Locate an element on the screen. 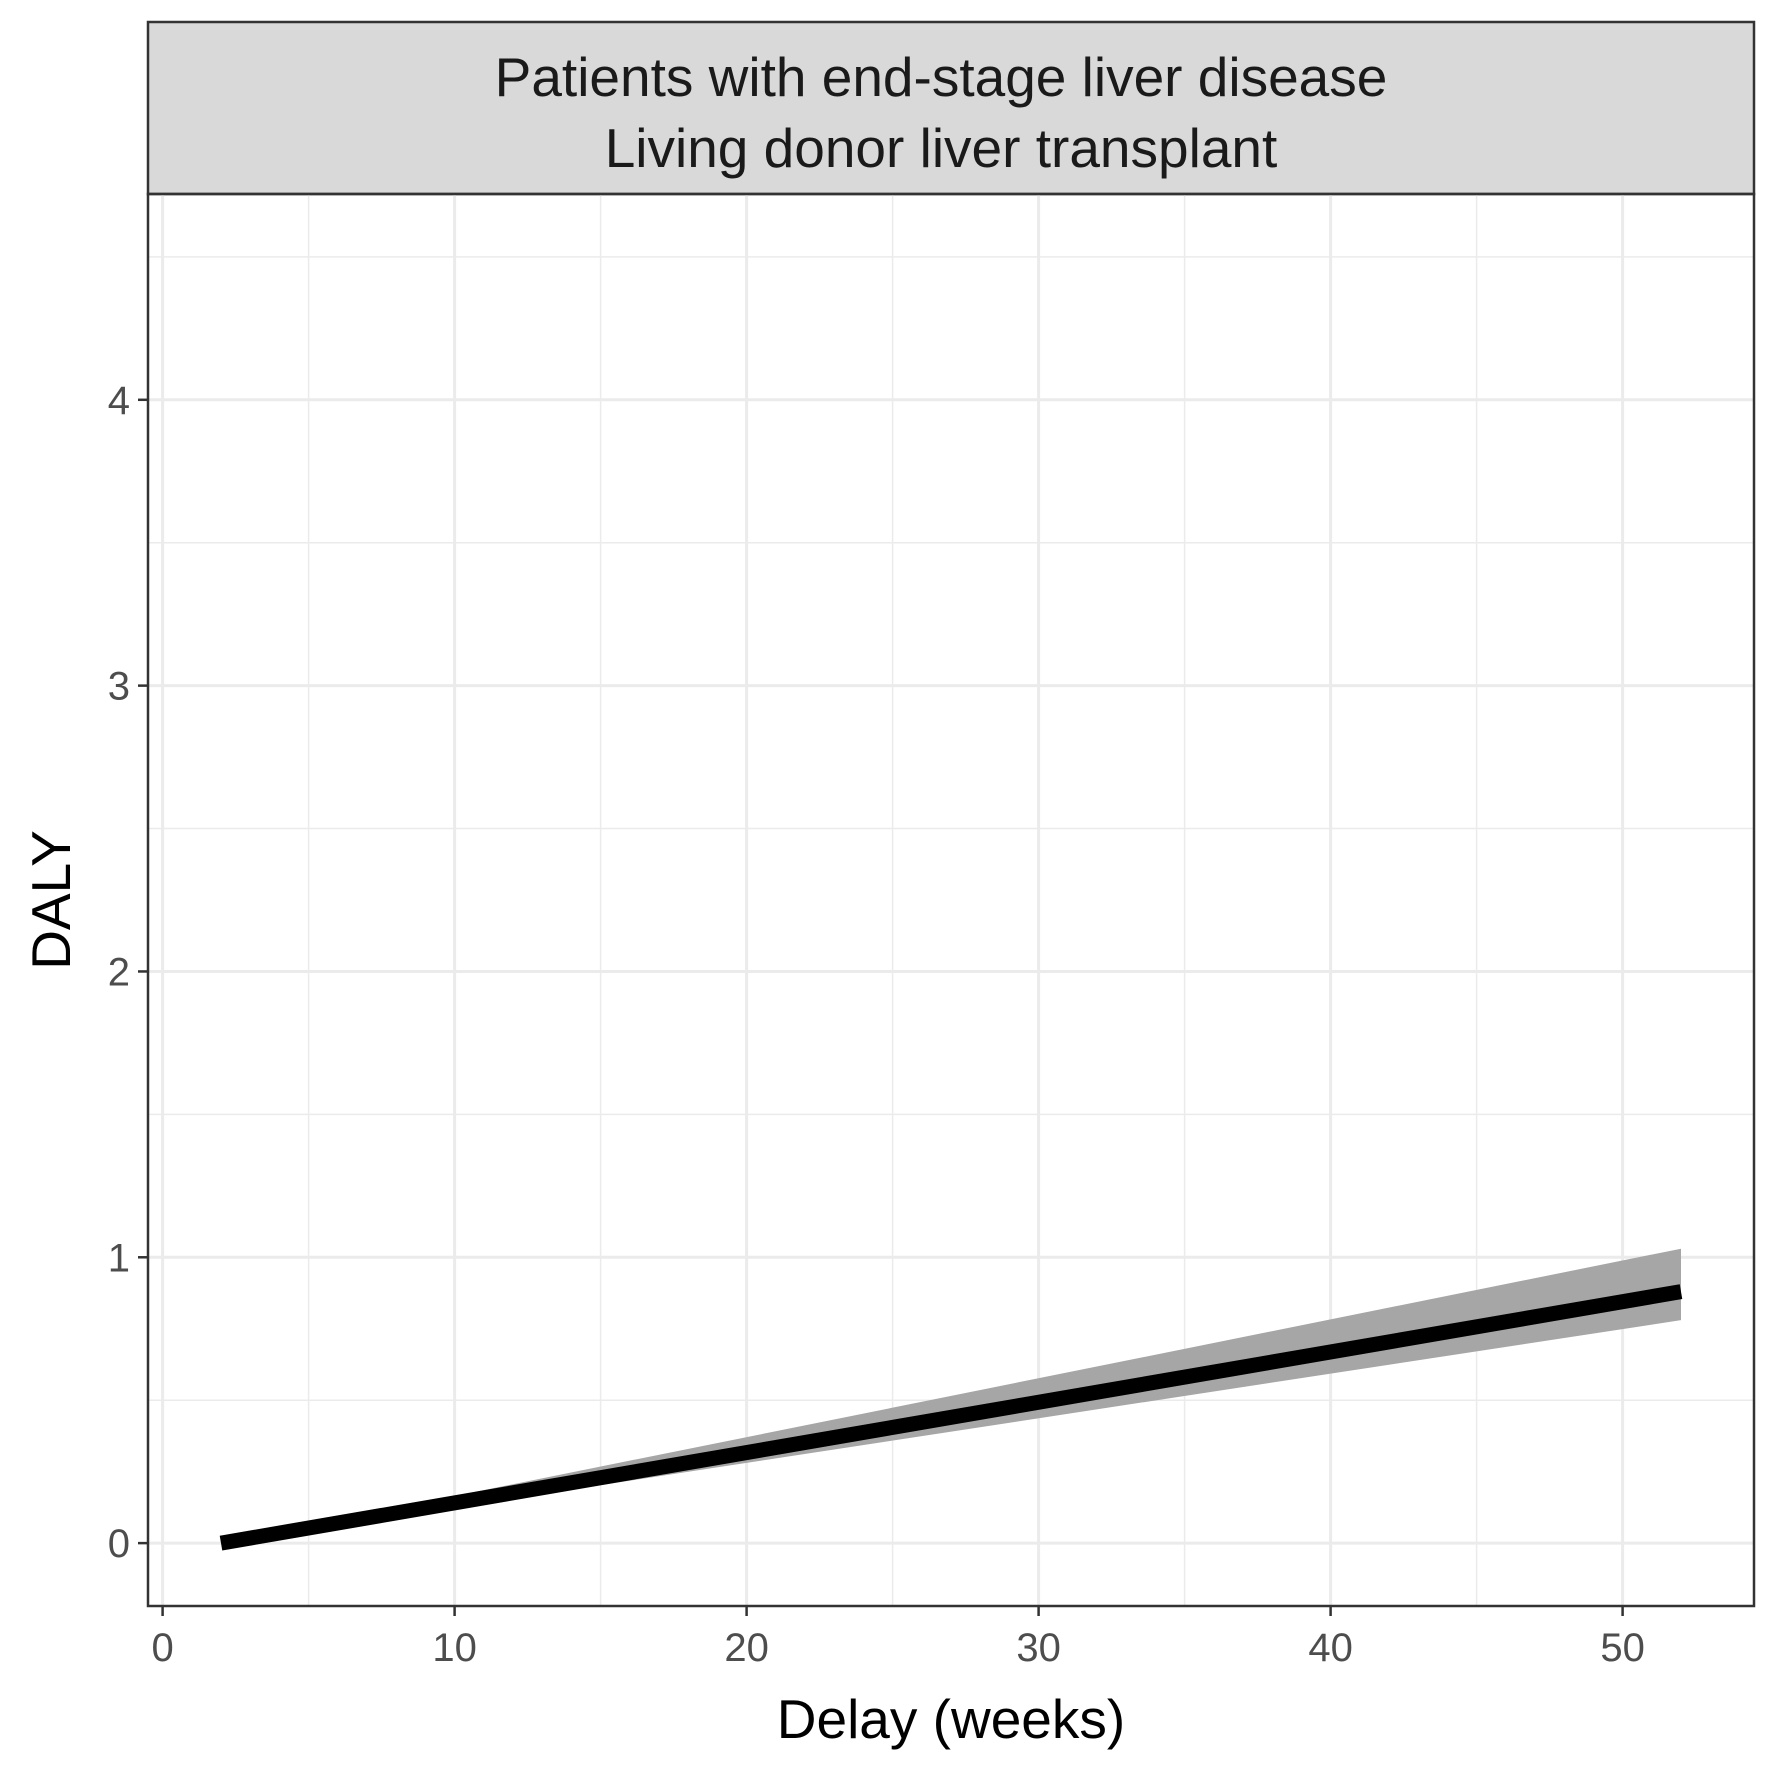 The height and width of the screenshot is (1771, 1771). x-tick-label: 40 is located at coordinates (1330, 1648).